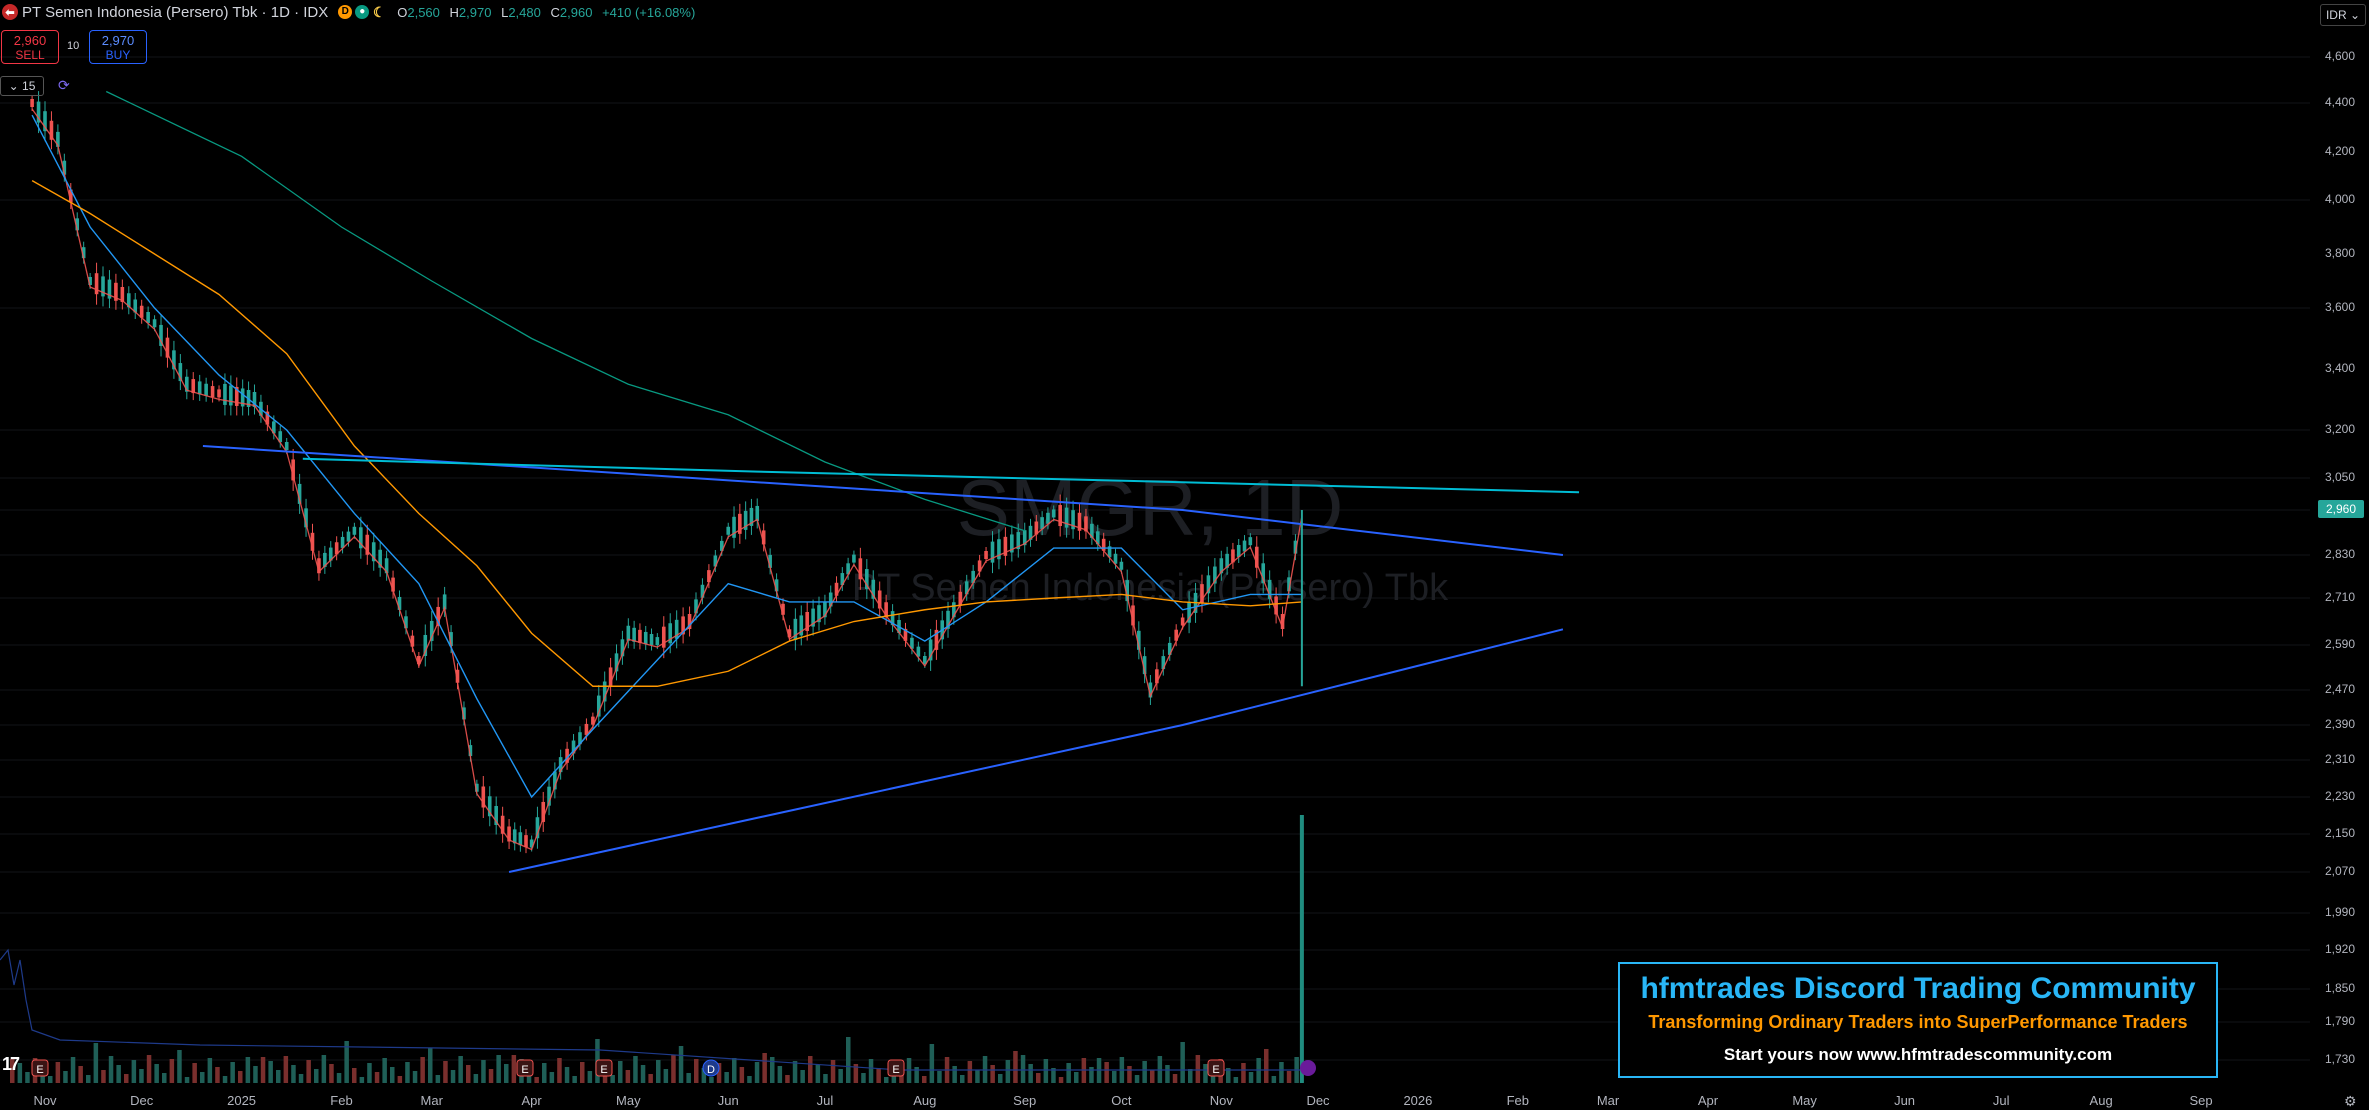 This screenshot has width=2369, height=1110. What do you see at coordinates (73, 46) in the screenshot?
I see `spread-value: 10` at bounding box center [73, 46].